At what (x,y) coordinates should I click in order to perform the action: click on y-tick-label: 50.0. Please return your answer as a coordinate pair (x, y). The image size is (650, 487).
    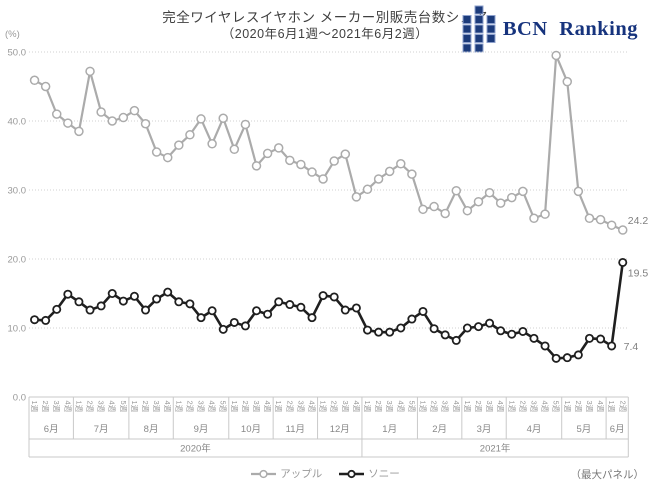
    Looking at the image, I should click on (17, 53).